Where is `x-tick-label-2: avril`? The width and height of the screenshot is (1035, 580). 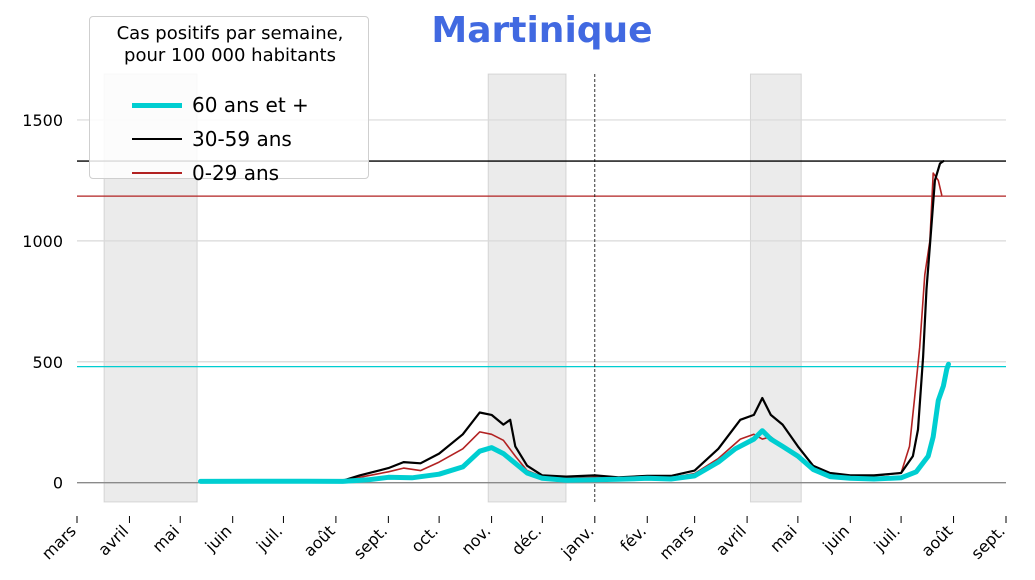
x-tick-label-2: avril is located at coordinates (113, 540).